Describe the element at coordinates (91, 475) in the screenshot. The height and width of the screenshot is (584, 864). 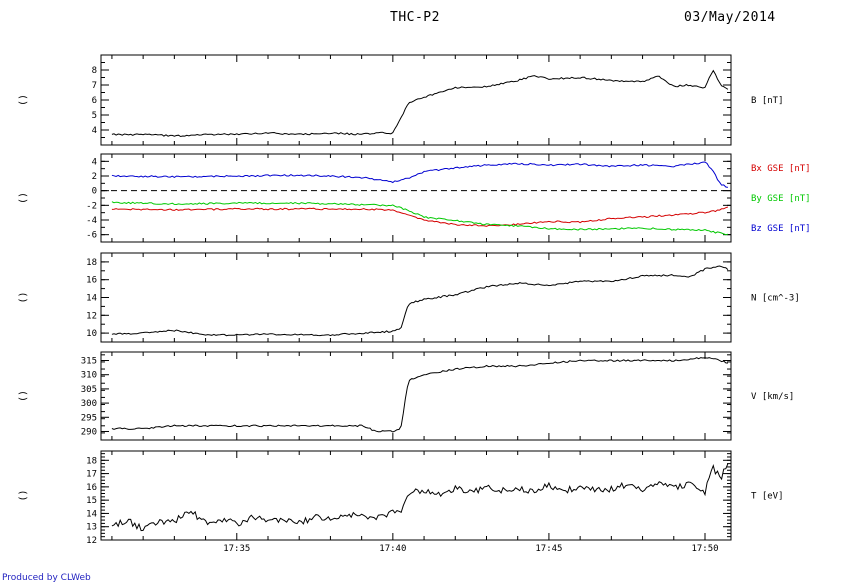
I see `y-tick-label: 17` at that location.